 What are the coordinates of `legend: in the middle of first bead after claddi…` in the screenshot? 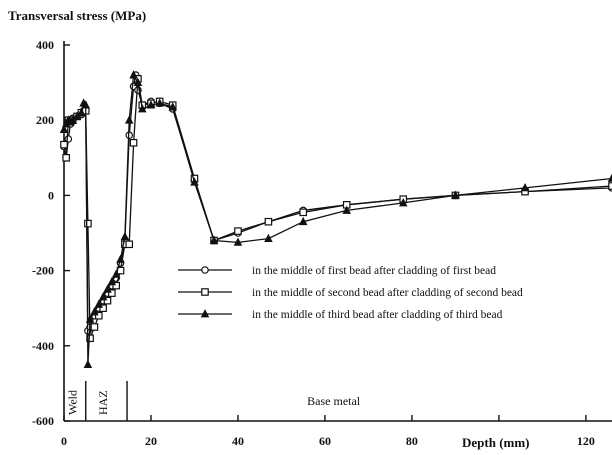 It's located at (350, 293).